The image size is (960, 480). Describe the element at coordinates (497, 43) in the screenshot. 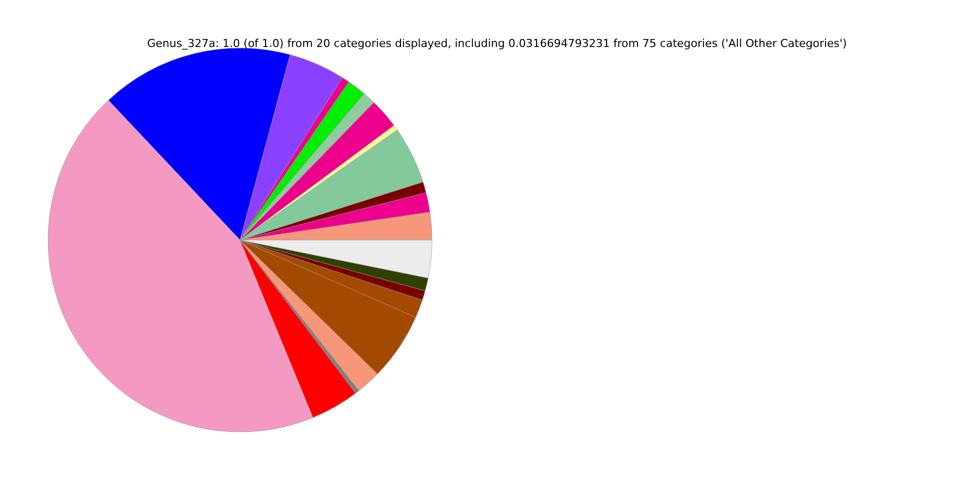

I see `text: Genus_327a: 1.0 (of 1.0) from 20 categories displayed, including 0.0316694793231 from 75 categories ('All Other Categories')` at that location.